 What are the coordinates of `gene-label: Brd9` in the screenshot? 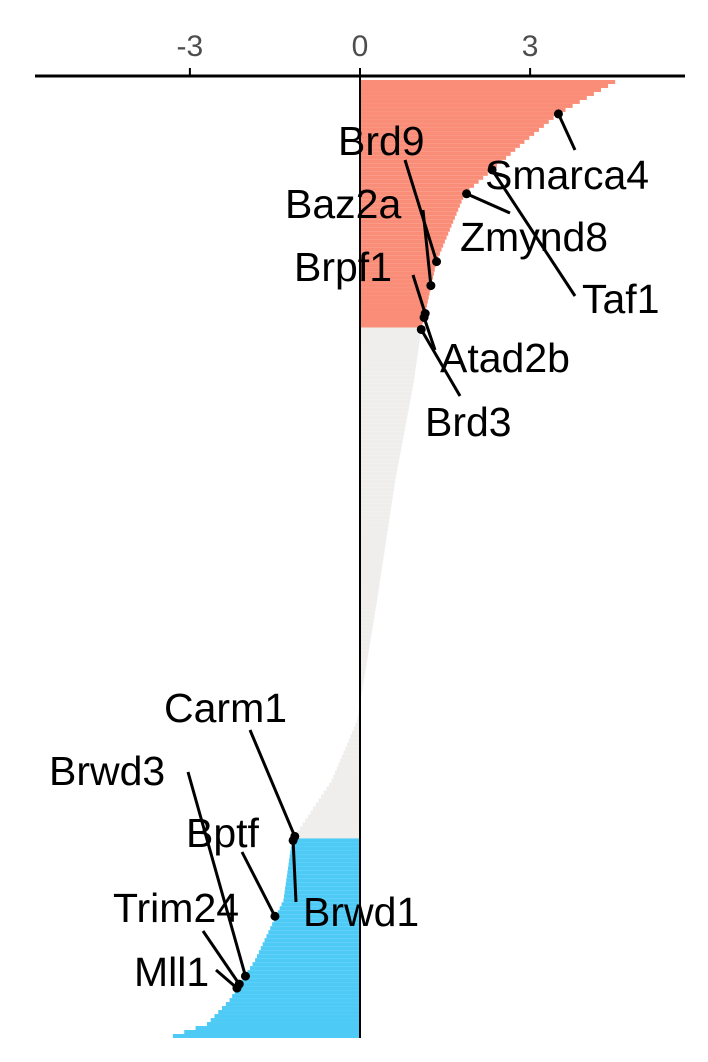 It's located at (381, 141).